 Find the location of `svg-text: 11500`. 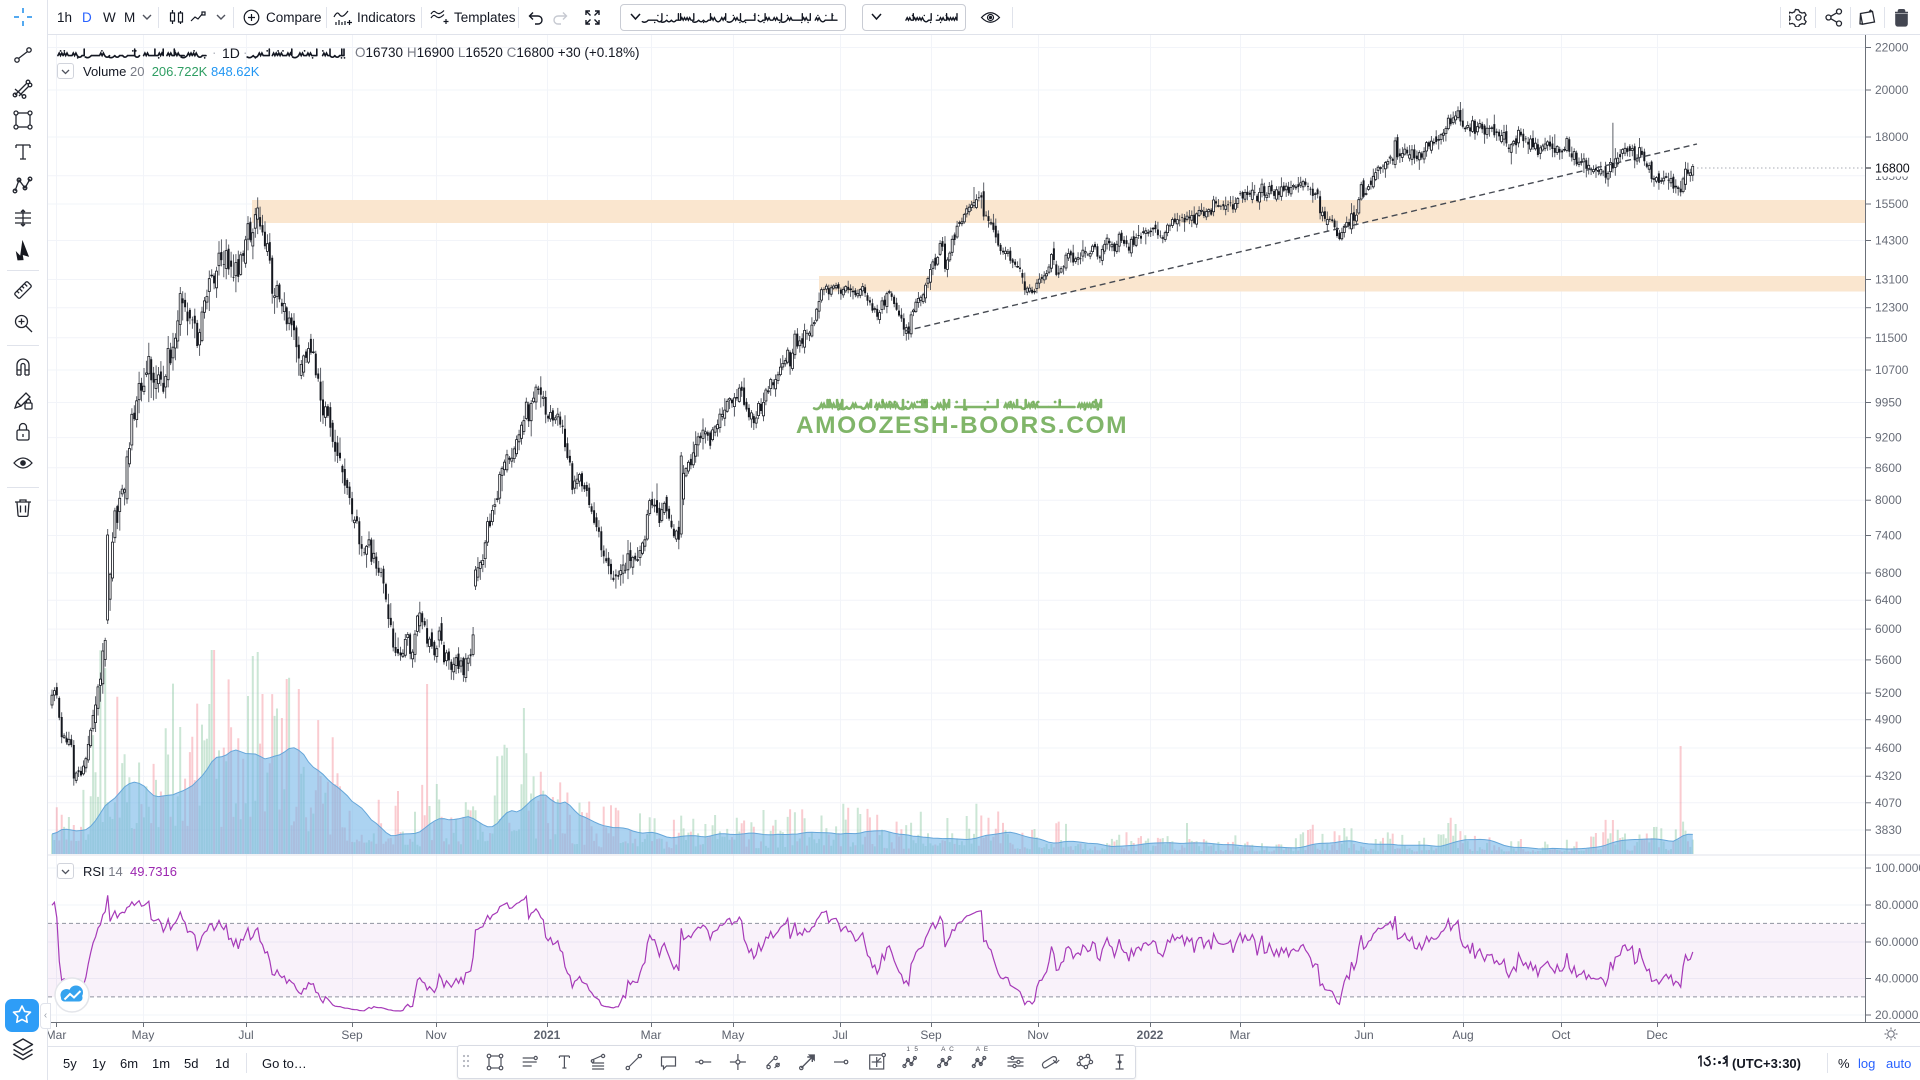

svg-text: 11500 is located at coordinates (1891, 338).